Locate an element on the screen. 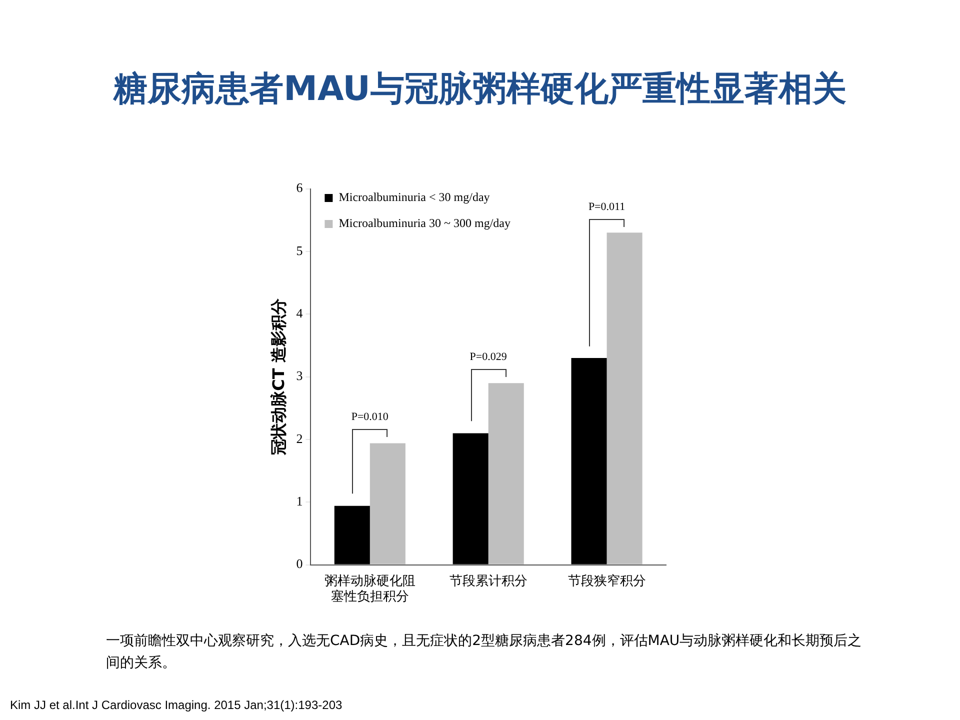 The image size is (960, 720). y-tick-label: 0 is located at coordinates (299, 564).